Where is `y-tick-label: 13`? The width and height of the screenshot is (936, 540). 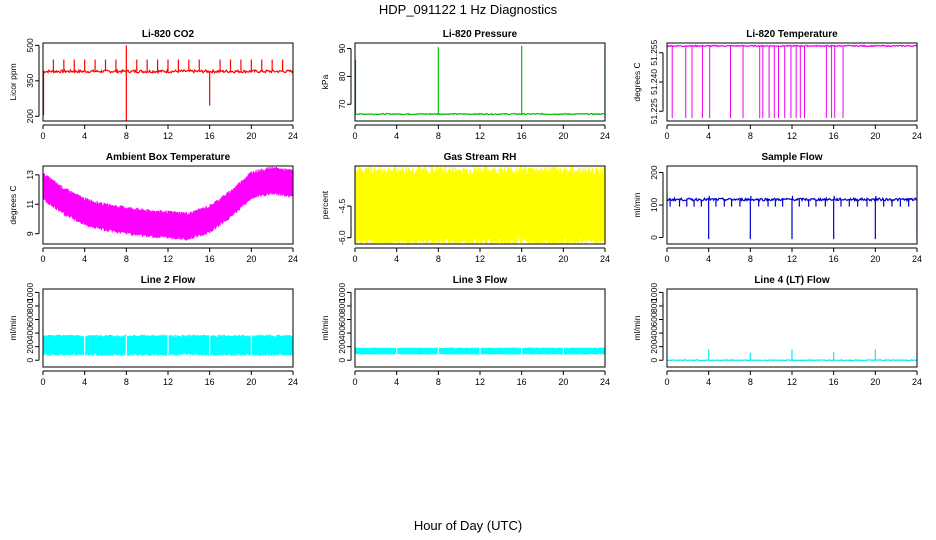 y-tick-label: 13 is located at coordinates (30, 175).